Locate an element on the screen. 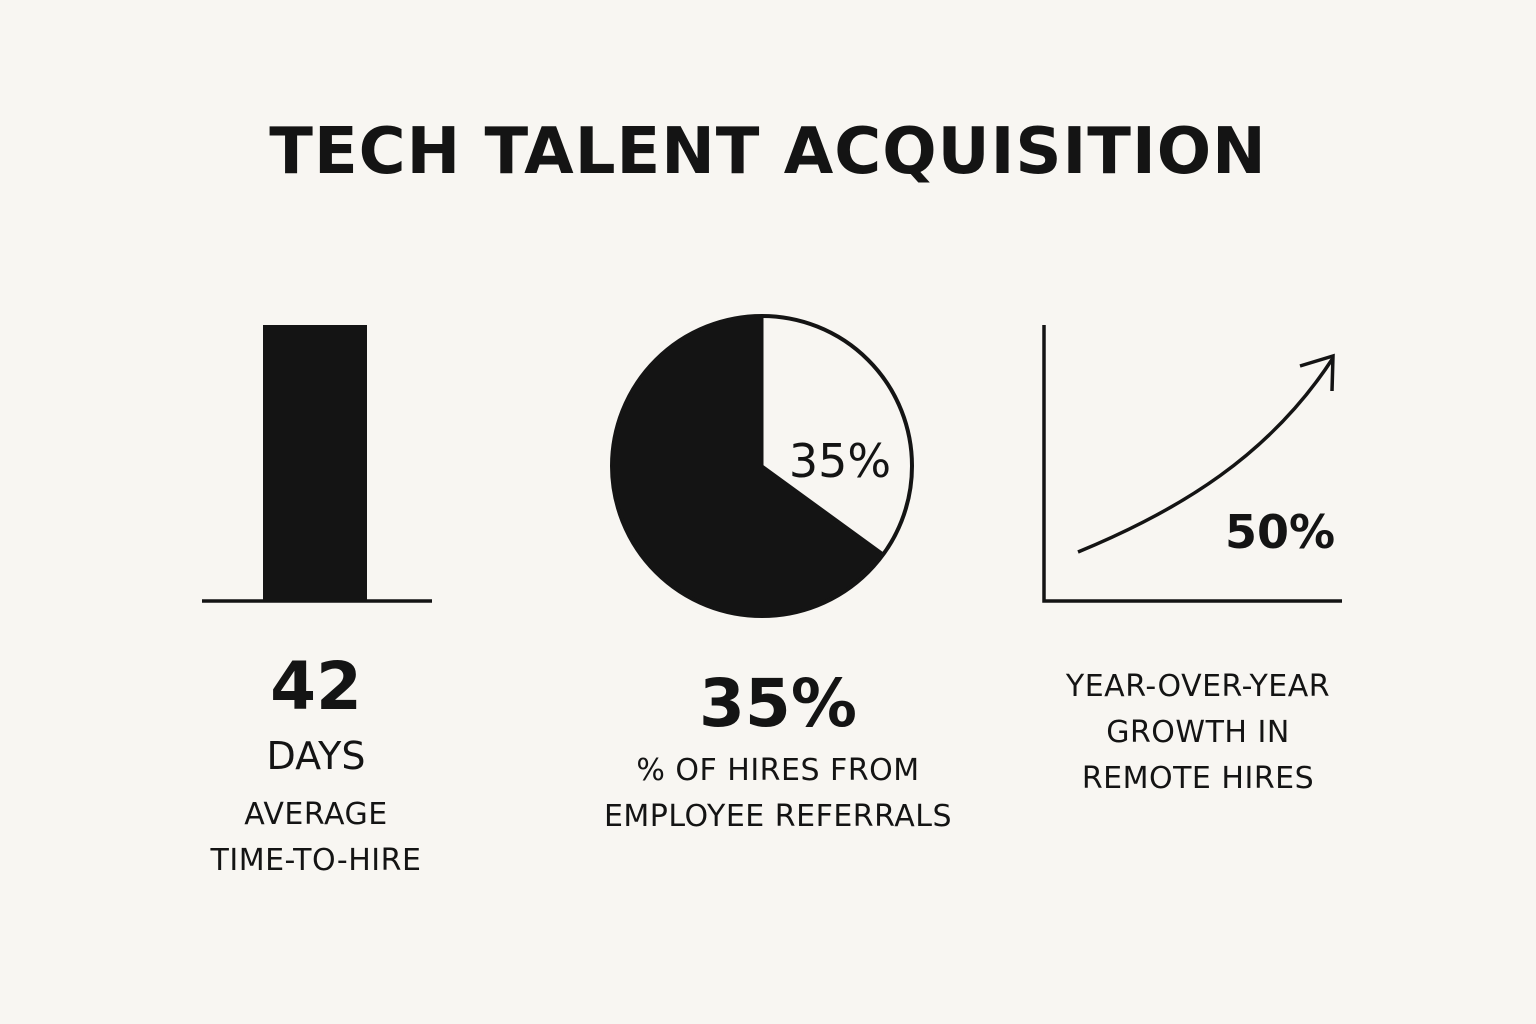  growth-value-label: 50% is located at coordinates (1280, 532).